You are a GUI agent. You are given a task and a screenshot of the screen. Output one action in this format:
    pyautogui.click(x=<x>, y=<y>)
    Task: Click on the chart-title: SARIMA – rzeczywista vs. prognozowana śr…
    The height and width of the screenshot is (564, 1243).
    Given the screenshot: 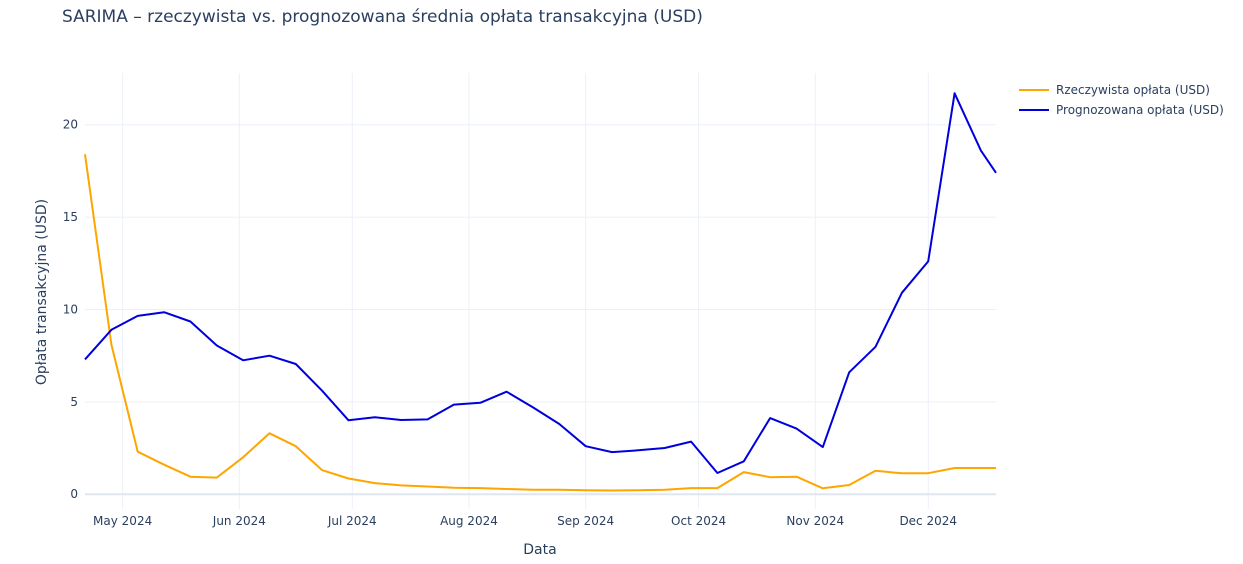 What is the action you would take?
    pyautogui.click(x=382, y=17)
    